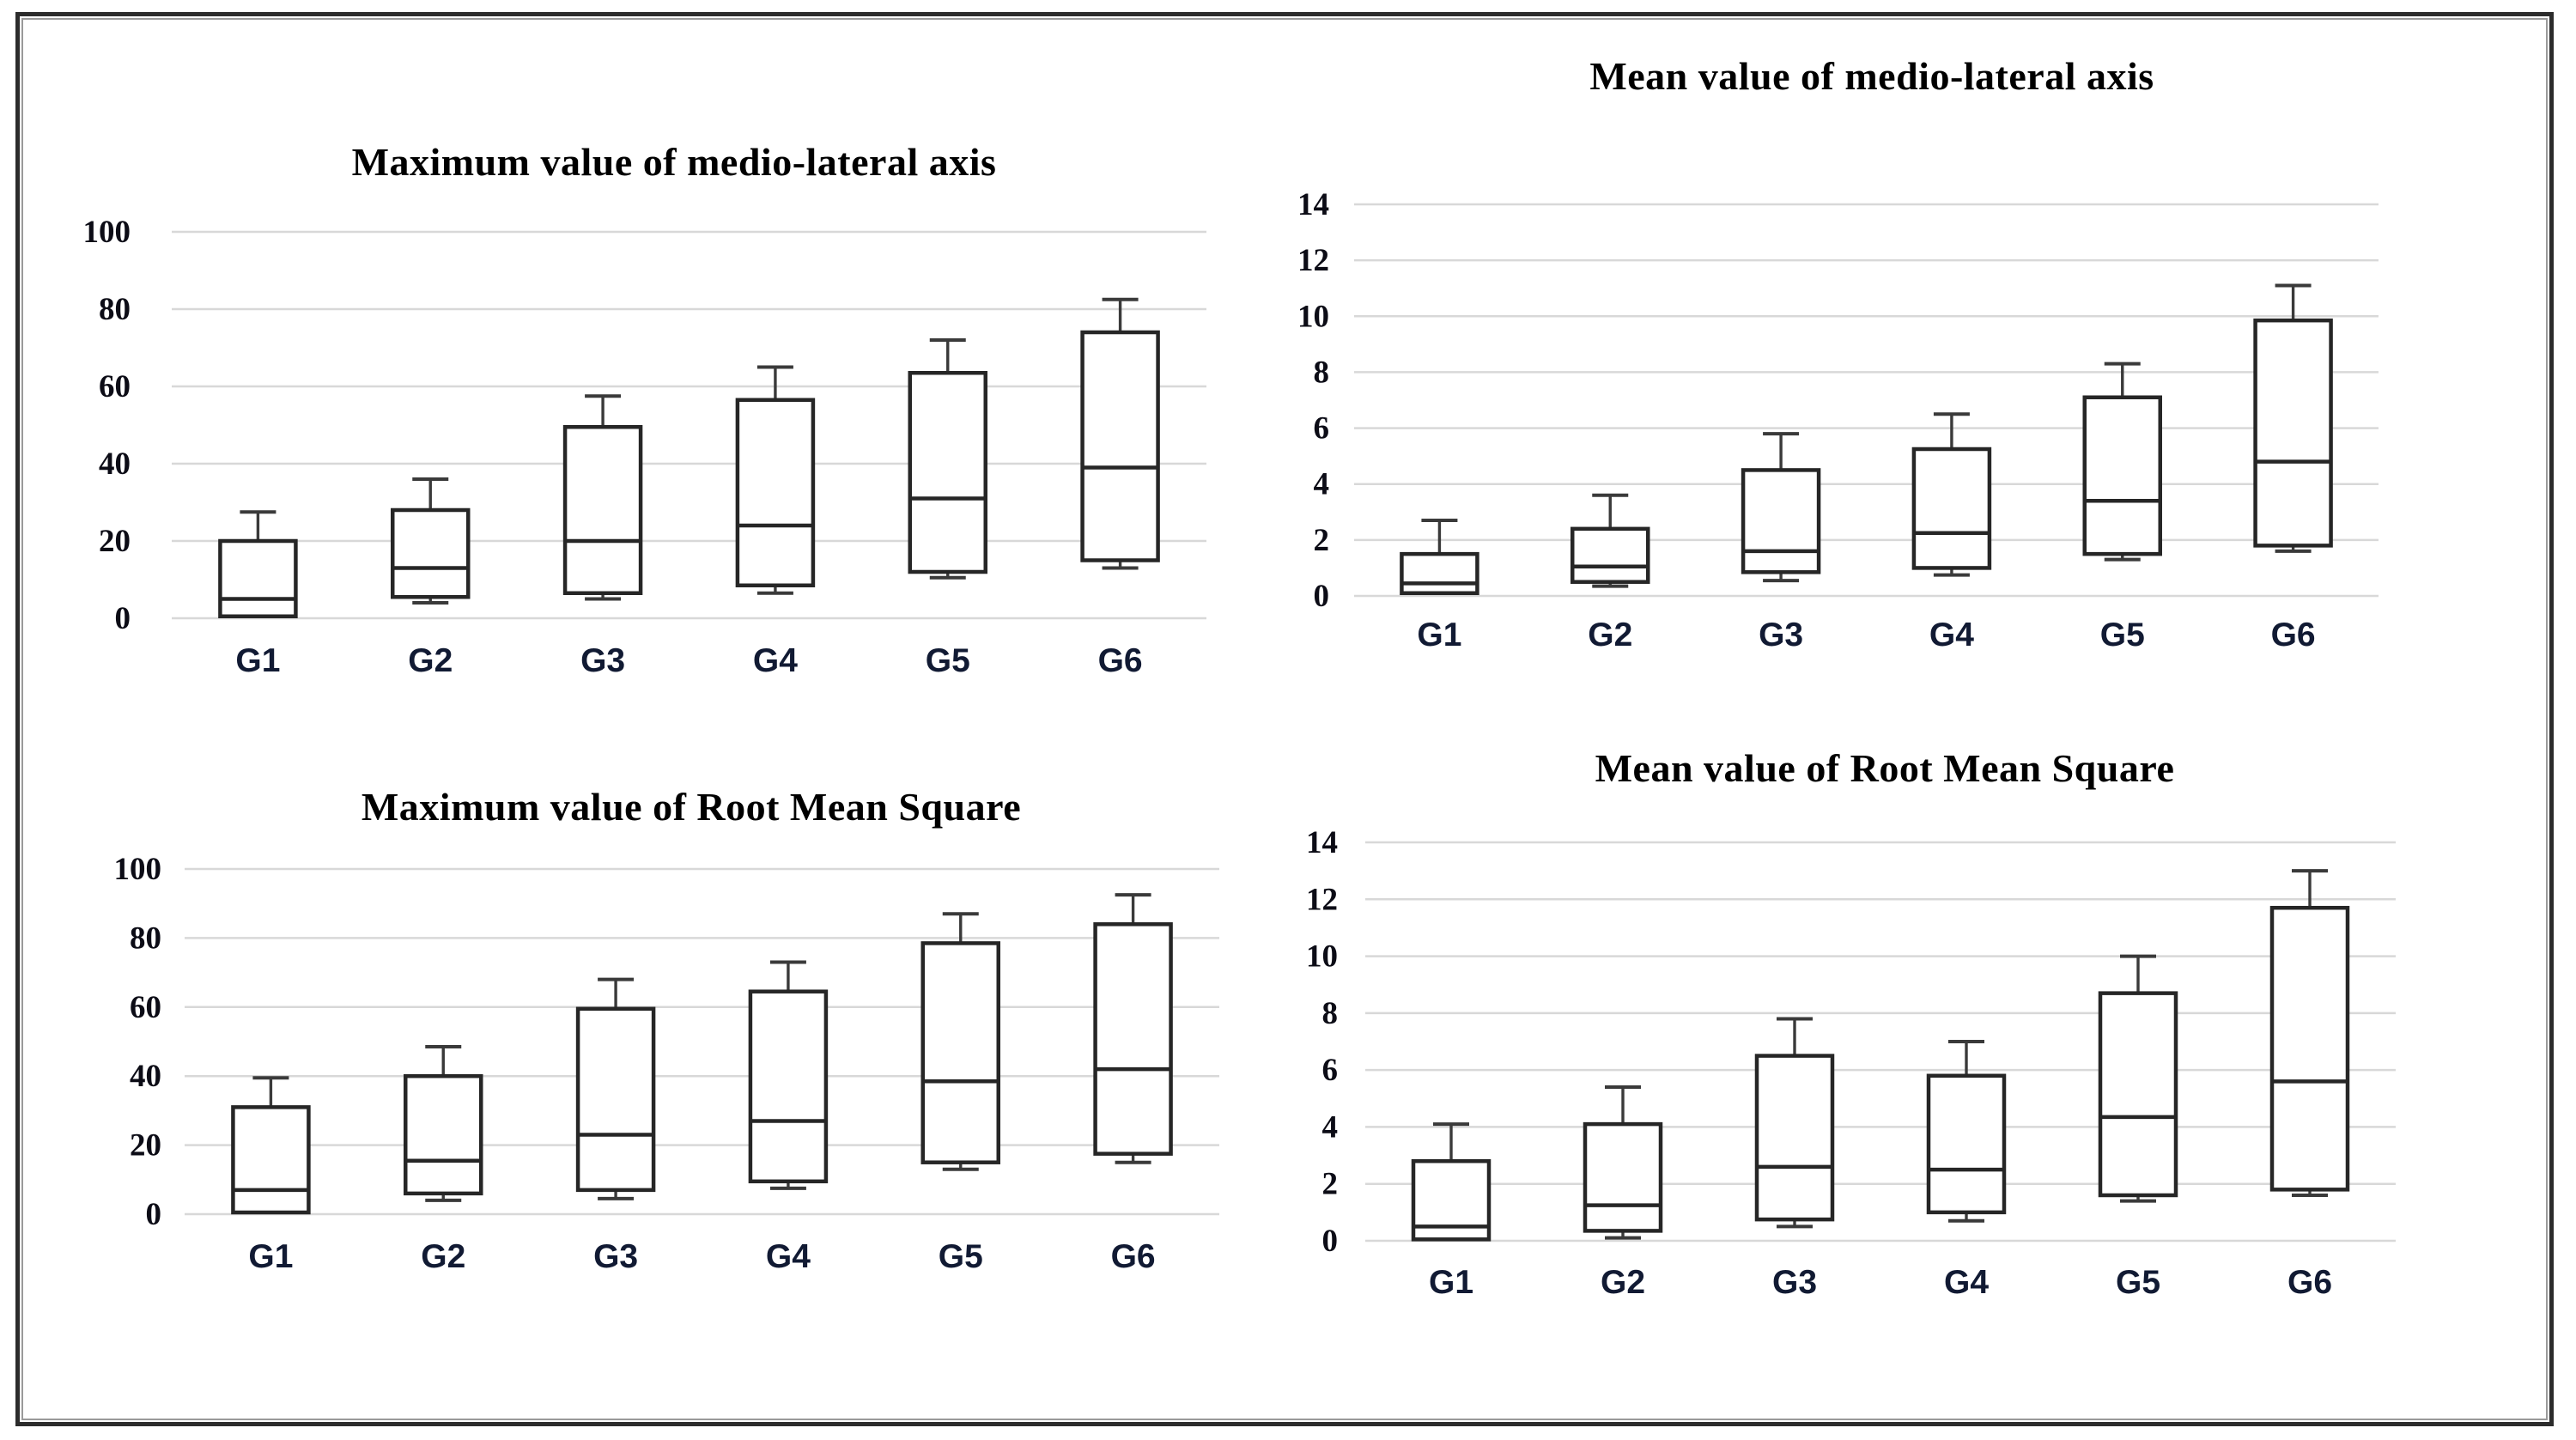 This screenshot has height=1440, width=2576. I want to click on chart-max-medio-lateral: 0 20 40 60 80 100 G1 G2 G3 G4 G5 G6, so click(644, 447).